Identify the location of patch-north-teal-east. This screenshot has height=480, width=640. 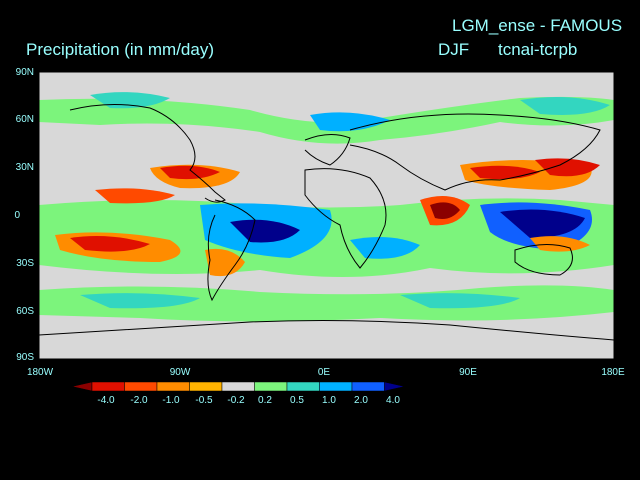
(565, 105).